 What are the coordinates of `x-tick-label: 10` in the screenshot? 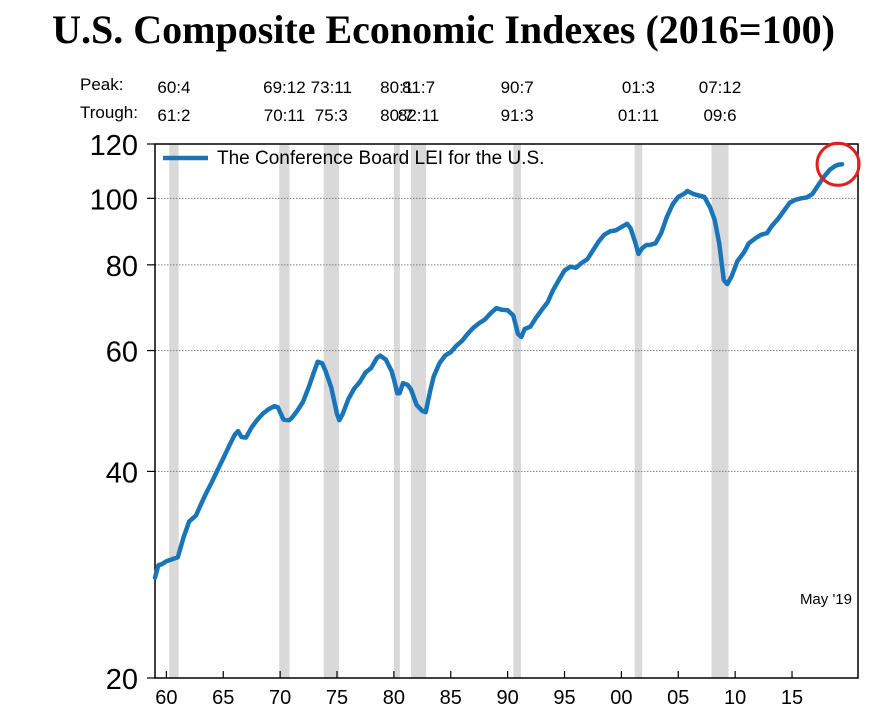 It's located at (735, 698).